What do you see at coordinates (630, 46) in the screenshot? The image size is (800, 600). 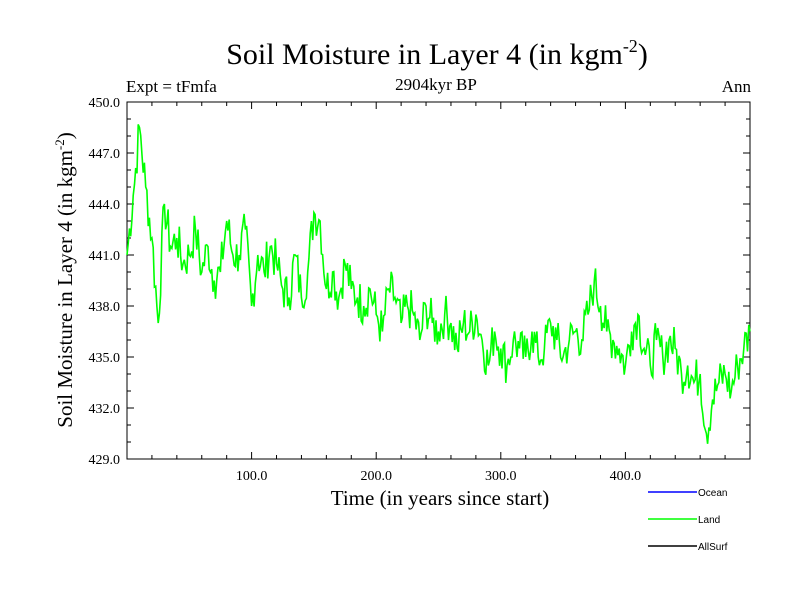 I see `chart-title-superscript: -2` at bounding box center [630, 46].